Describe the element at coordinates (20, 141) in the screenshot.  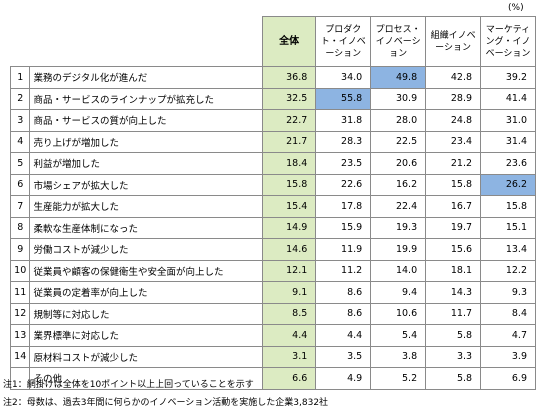
I see `row-number: 4` at that location.